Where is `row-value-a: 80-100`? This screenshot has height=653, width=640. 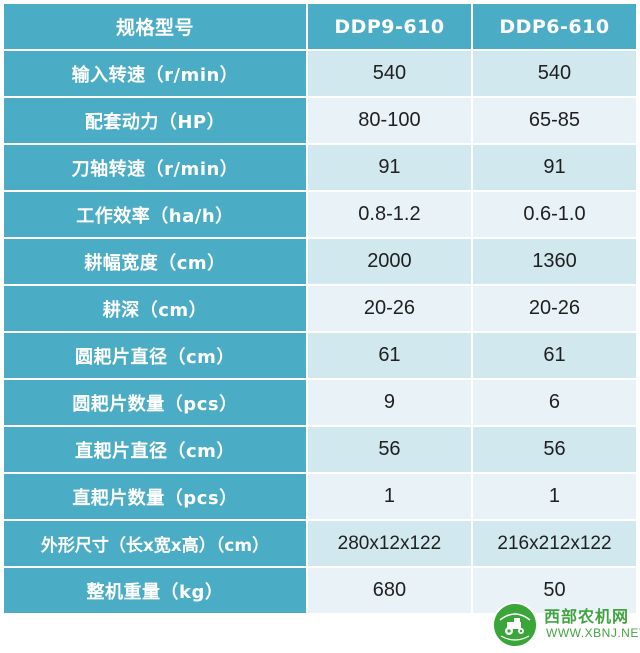 row-value-a: 80-100 is located at coordinates (389, 120).